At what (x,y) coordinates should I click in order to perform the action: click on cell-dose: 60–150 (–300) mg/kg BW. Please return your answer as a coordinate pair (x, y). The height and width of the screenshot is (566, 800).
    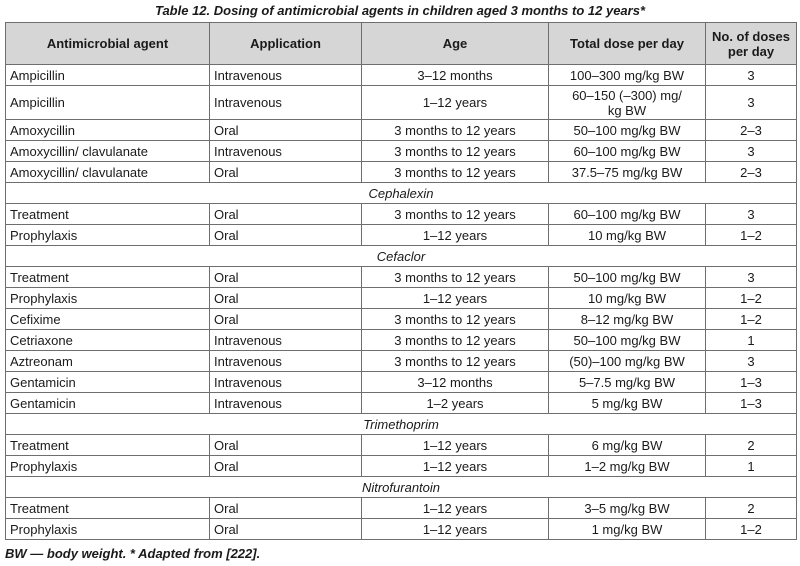
    Looking at the image, I should click on (627, 102).